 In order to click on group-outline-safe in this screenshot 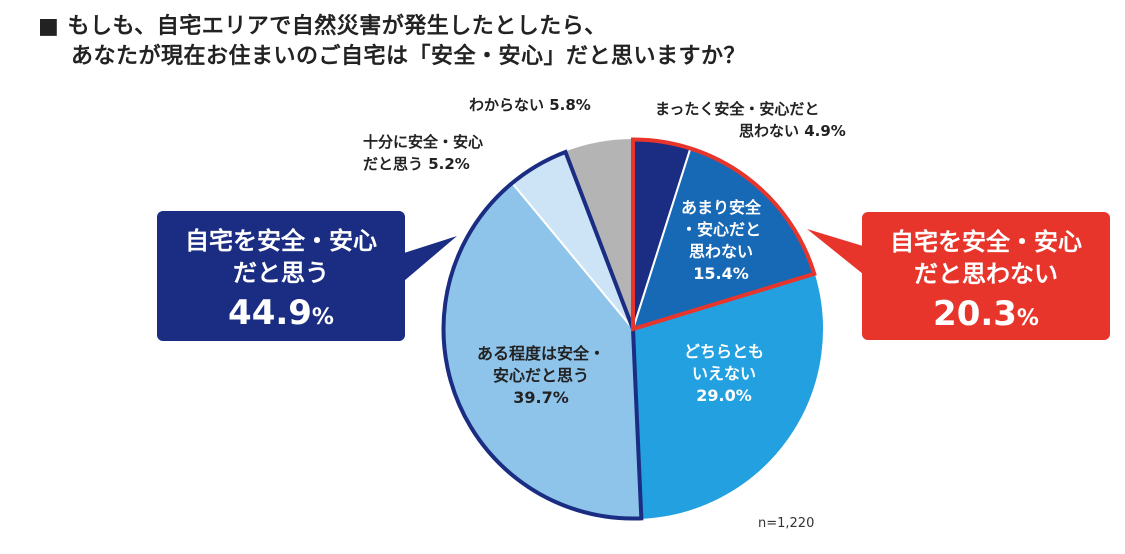, I will do `click(542, 335)`.